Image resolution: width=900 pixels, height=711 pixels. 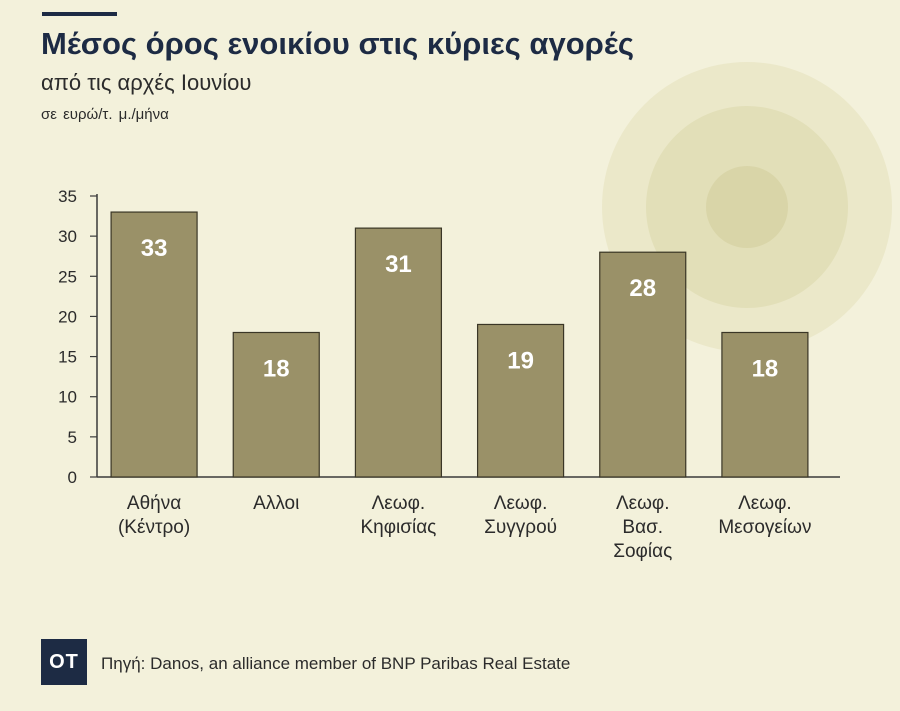 What do you see at coordinates (67, 316) in the screenshot?
I see `y-tick-label: 20` at bounding box center [67, 316].